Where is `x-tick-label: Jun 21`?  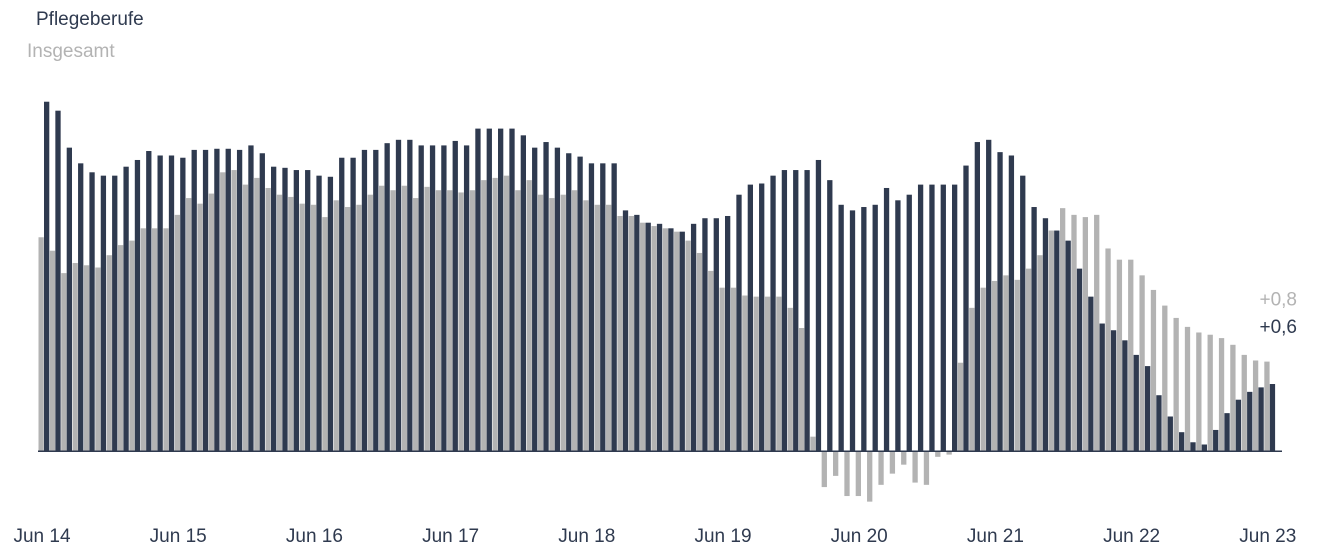
x-tick-label: Jun 21 is located at coordinates (995, 536).